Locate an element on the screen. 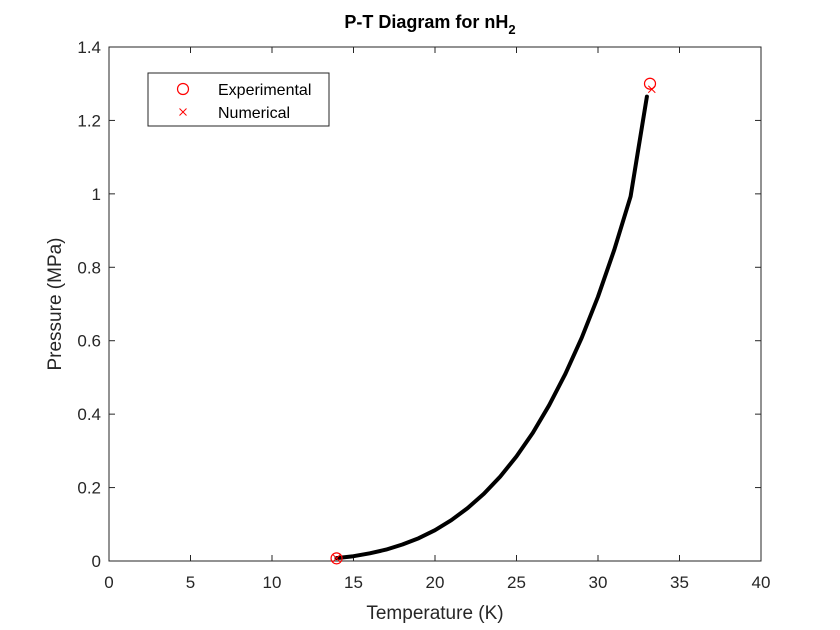  y-tick-label: 1.4 is located at coordinates (89, 47).